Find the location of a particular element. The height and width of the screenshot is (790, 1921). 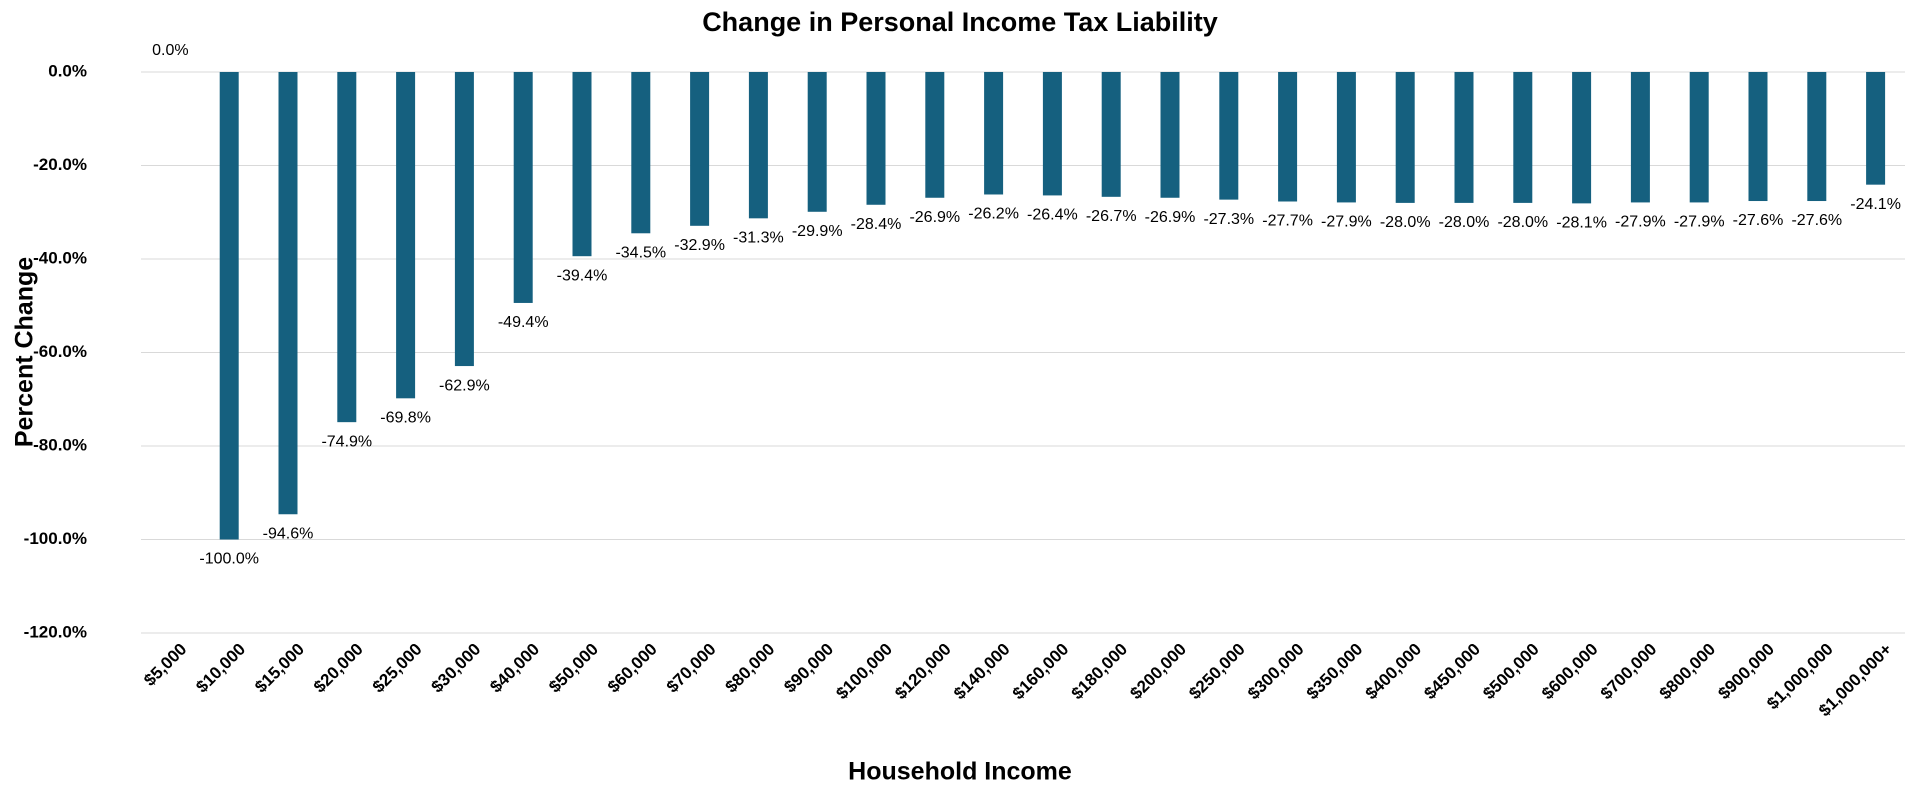

data-label: 0.0% is located at coordinates (170, 50).